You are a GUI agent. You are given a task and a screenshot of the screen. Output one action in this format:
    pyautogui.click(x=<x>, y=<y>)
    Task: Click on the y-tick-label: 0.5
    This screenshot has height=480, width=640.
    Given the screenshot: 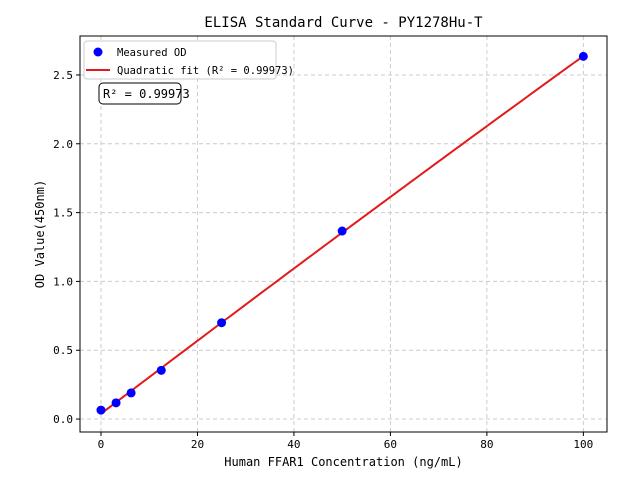 What is the action you would take?
    pyautogui.click(x=63, y=350)
    